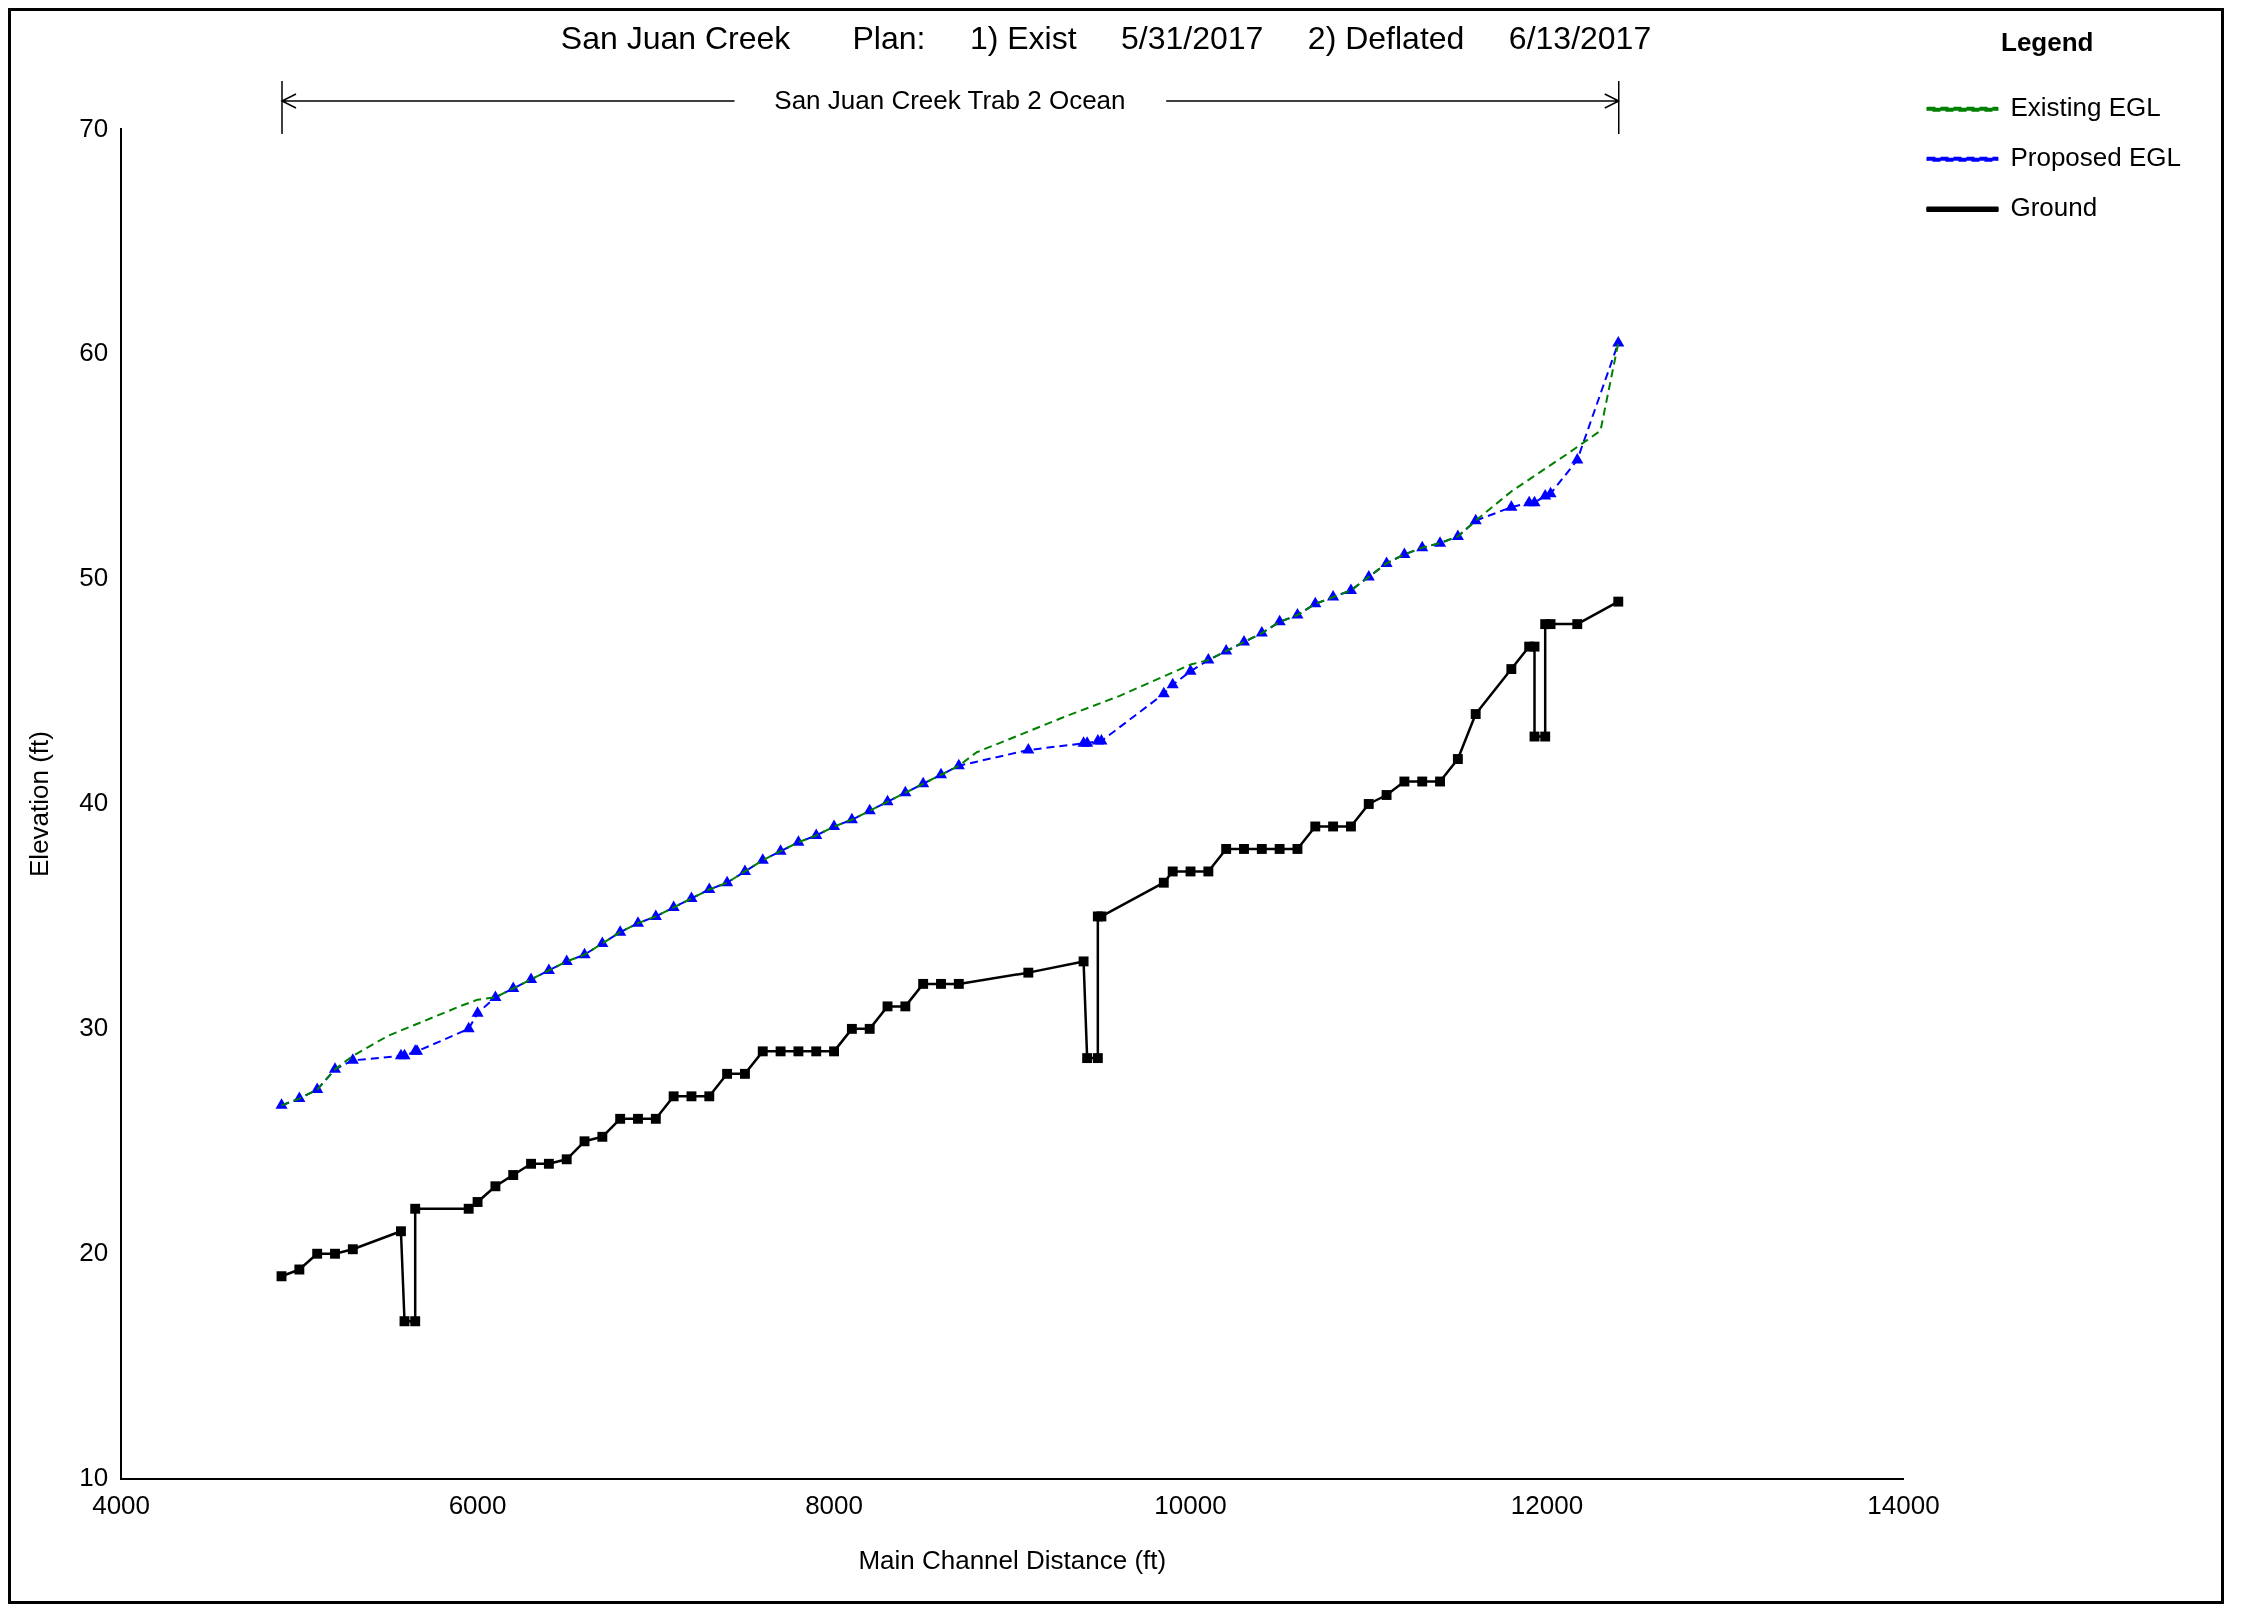 This screenshot has height=1617, width=2241. I want to click on x-tick-label: 14000, so click(1903, 1505).